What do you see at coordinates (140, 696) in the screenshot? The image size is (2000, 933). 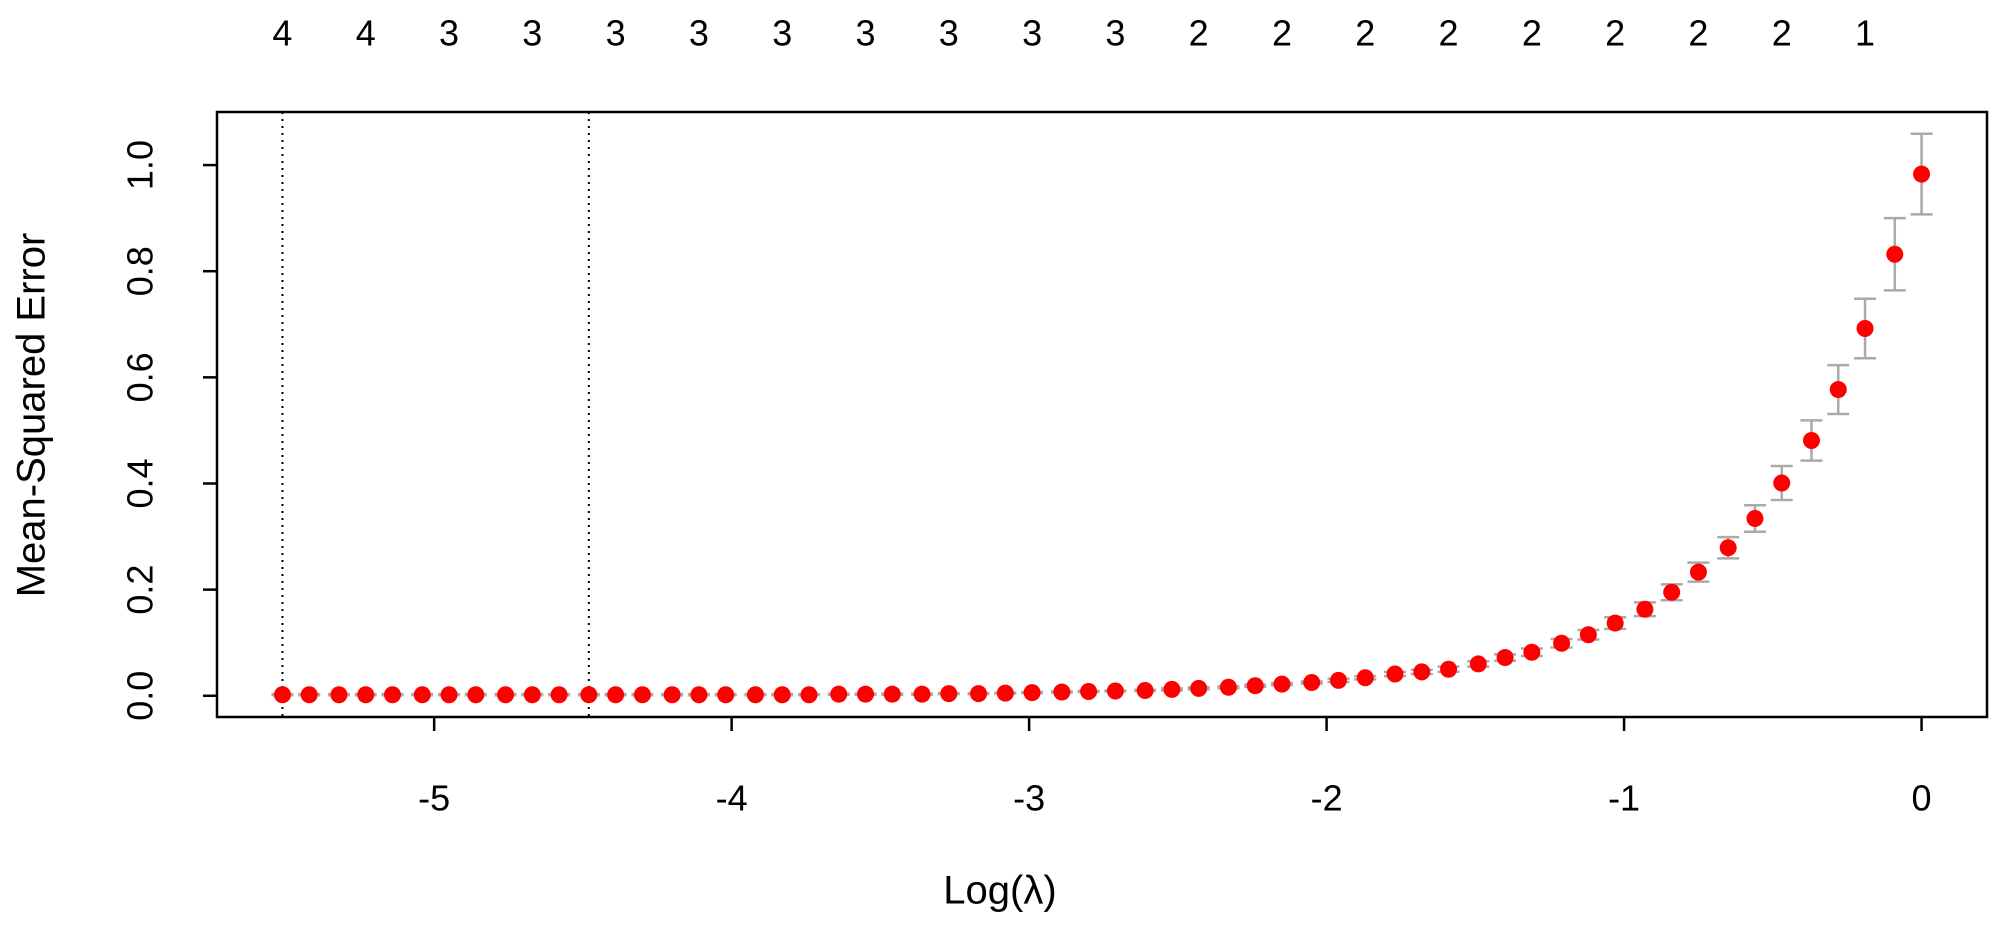 I see `y-tick-label: 0.0` at bounding box center [140, 696].